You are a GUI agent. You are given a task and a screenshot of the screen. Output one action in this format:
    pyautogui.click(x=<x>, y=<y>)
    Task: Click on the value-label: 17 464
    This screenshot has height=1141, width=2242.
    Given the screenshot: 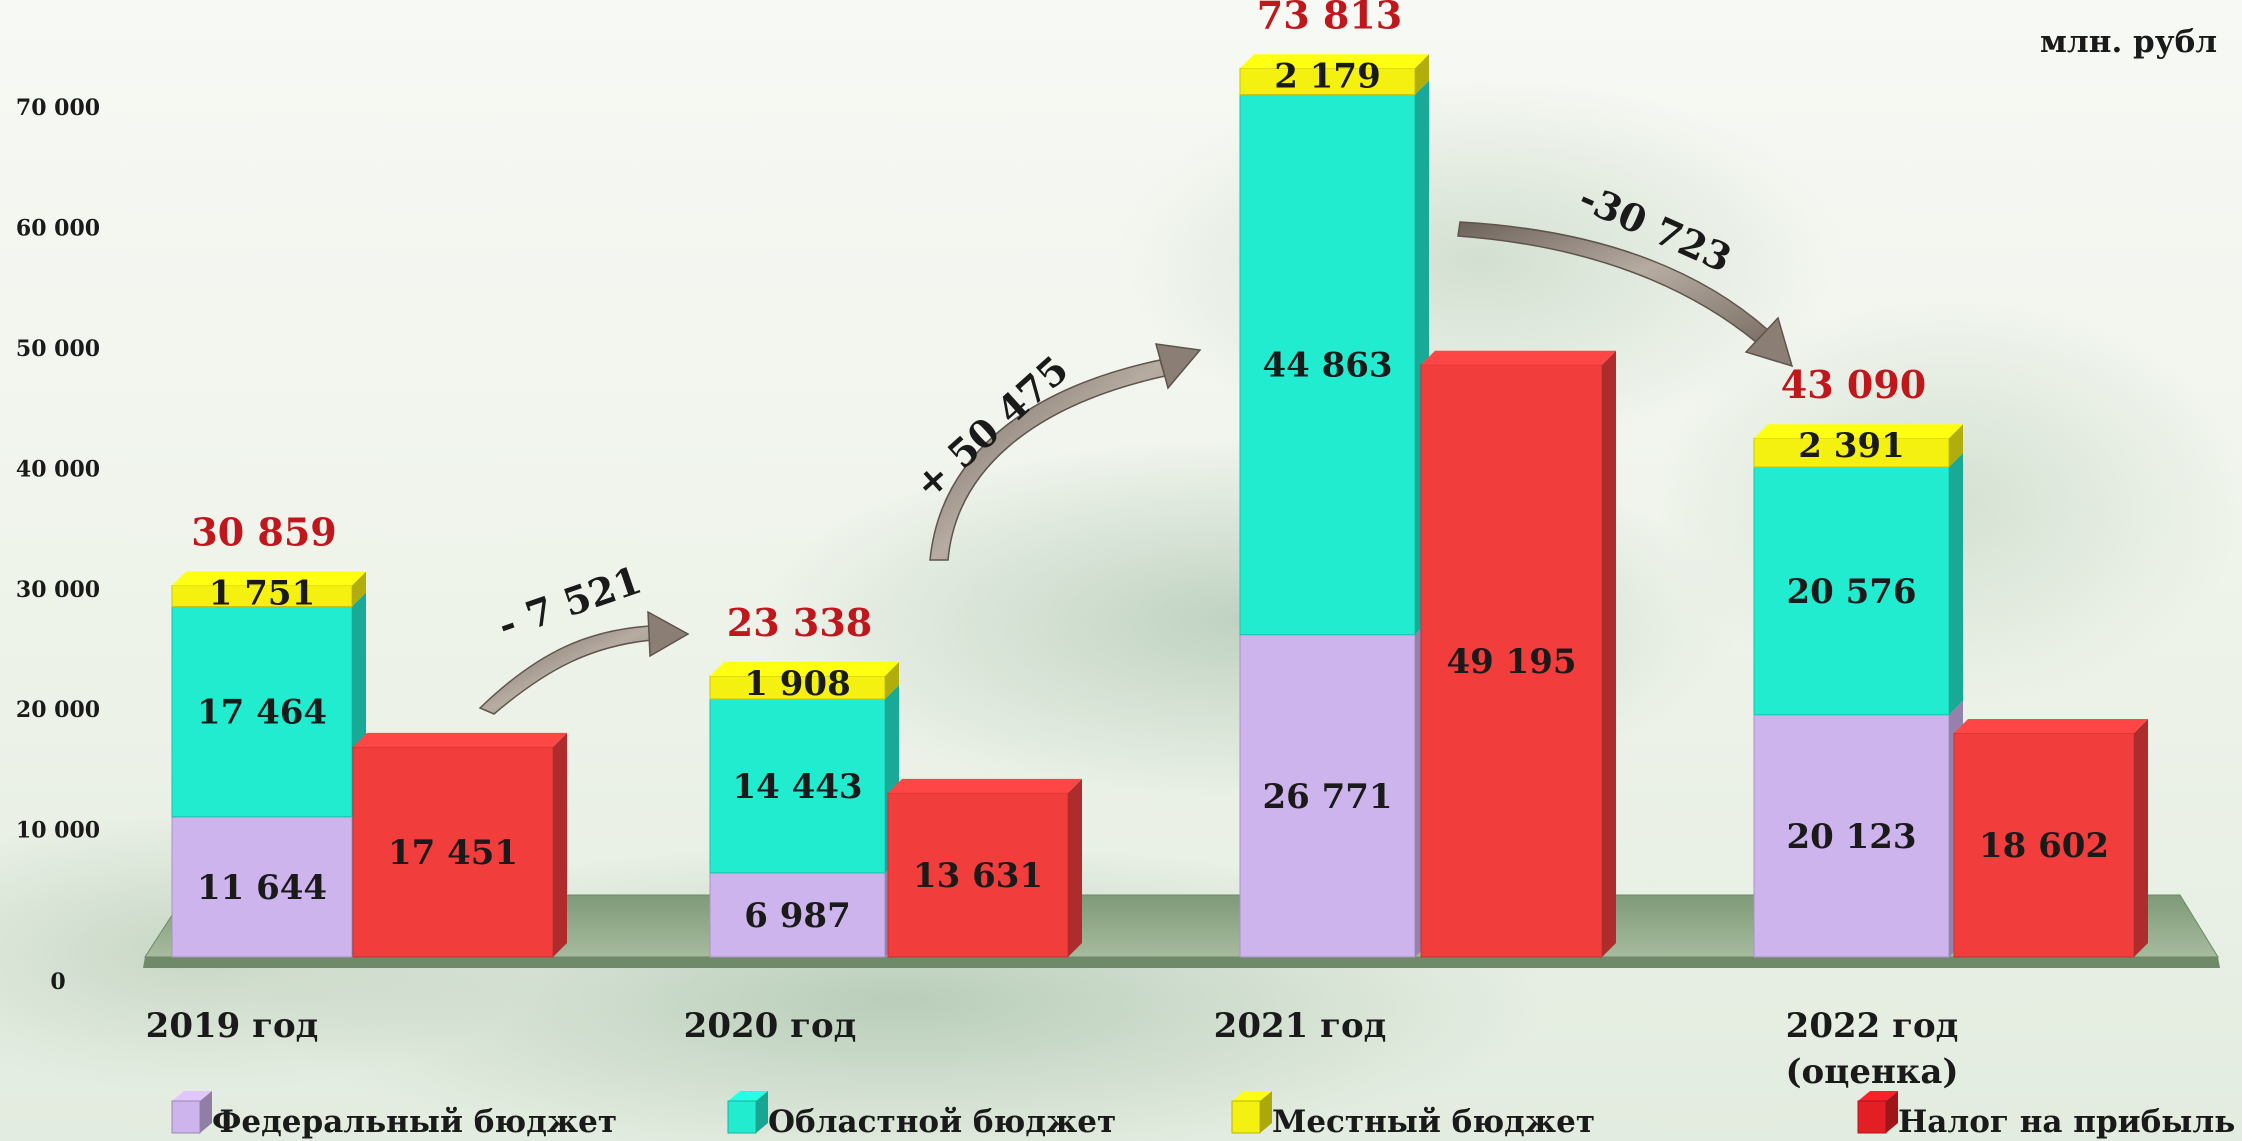 What is the action you would take?
    pyautogui.click(x=262, y=713)
    